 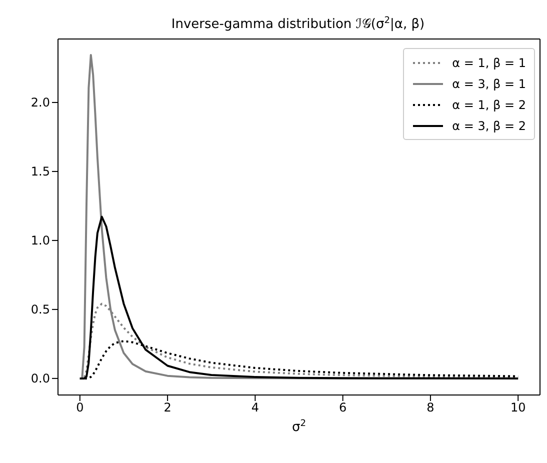 What do you see at coordinates (168, 407) in the screenshot?
I see `x-tick-label: 2` at bounding box center [168, 407].